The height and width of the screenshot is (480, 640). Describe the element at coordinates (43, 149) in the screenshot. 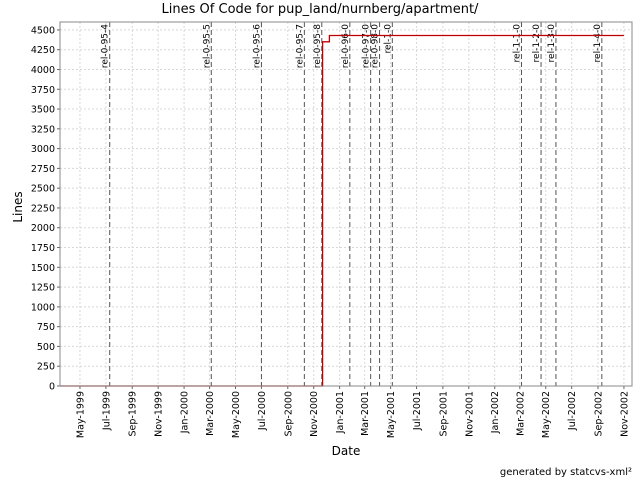

I see `y-tick-label: 3000` at that location.